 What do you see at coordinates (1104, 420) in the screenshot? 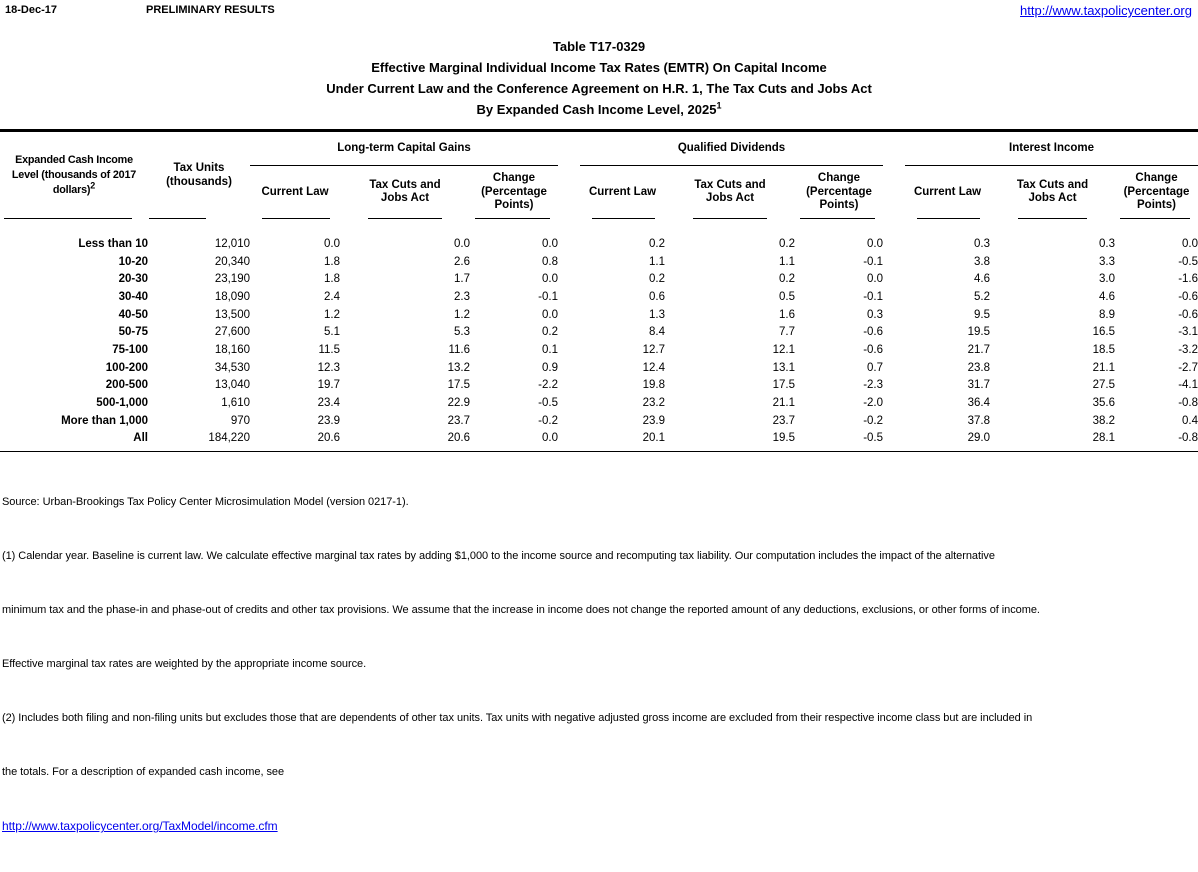
I see `ii-tcja-cell: 38.2` at bounding box center [1104, 420].